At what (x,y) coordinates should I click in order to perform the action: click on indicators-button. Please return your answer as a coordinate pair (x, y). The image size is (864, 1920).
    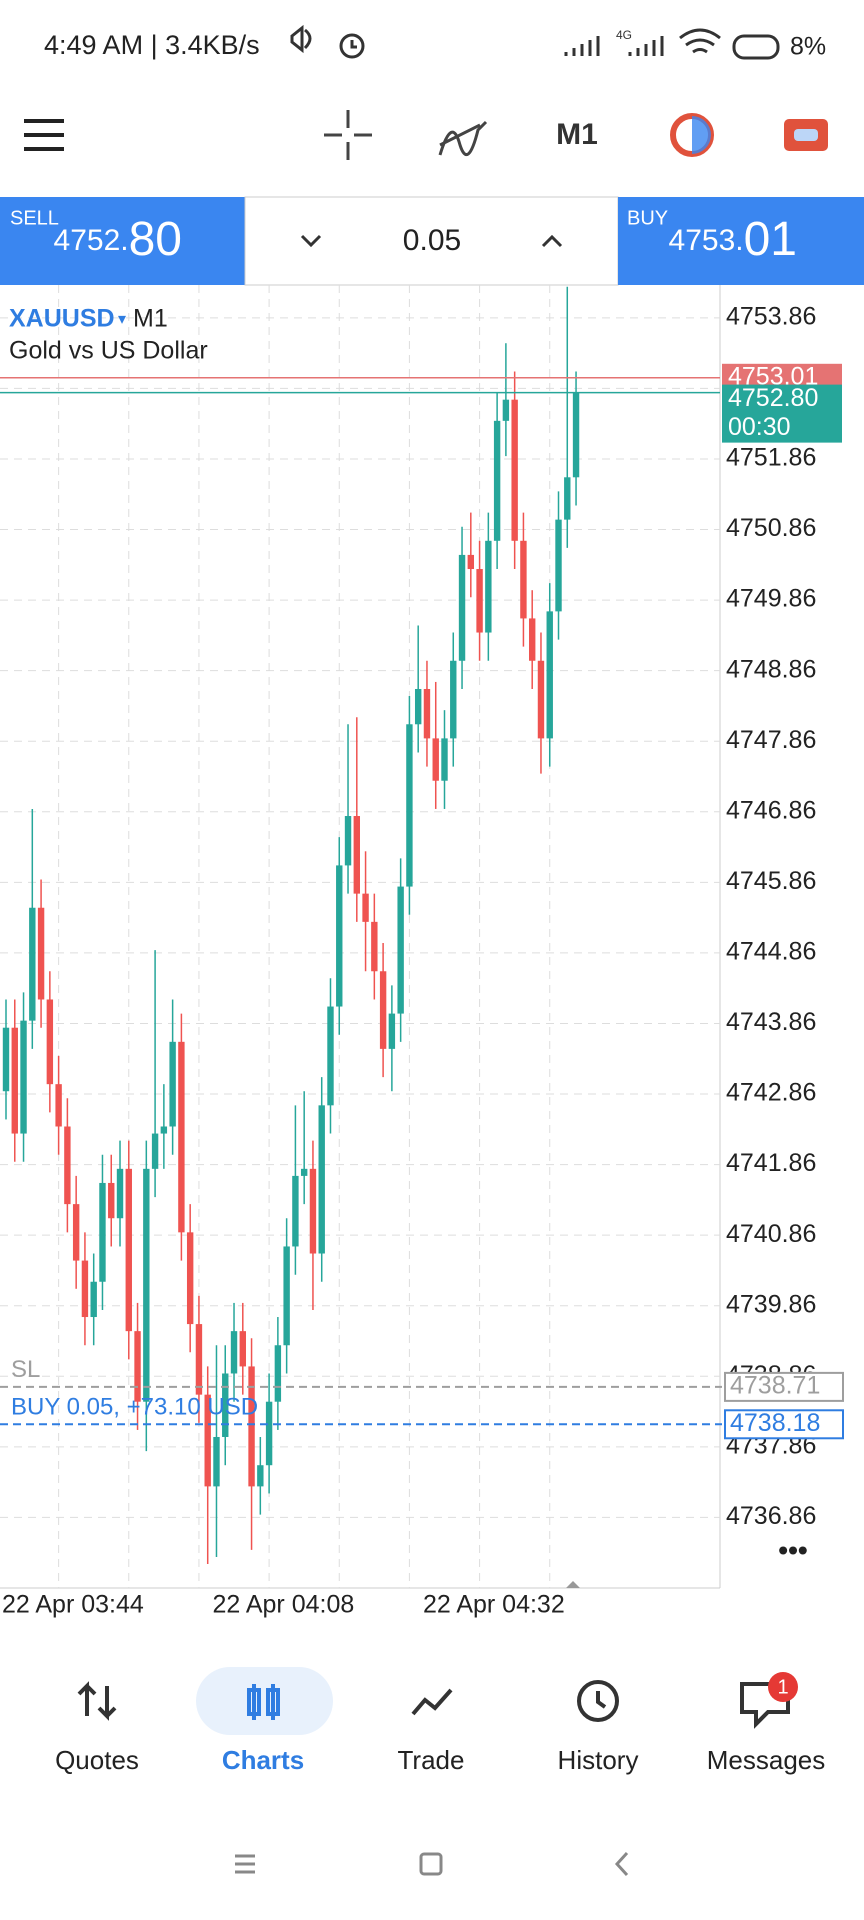
    Looking at the image, I should click on (463, 138).